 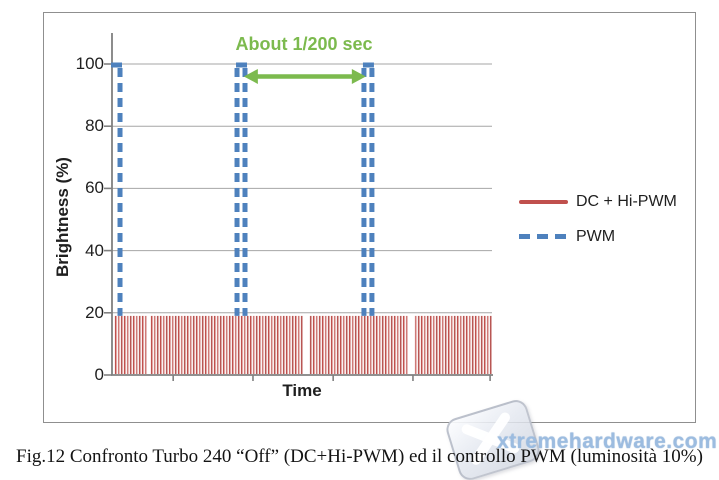 What do you see at coordinates (250, 76) in the screenshot?
I see `annotation-arrowhead-left` at bounding box center [250, 76].